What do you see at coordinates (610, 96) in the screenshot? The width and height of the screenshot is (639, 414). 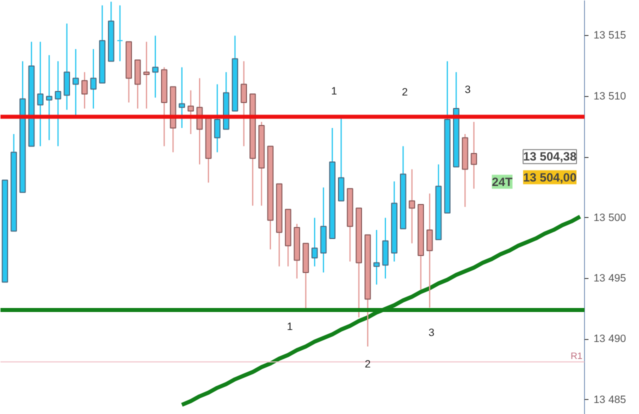 I see `y-tick-label: 13 510` at bounding box center [610, 96].